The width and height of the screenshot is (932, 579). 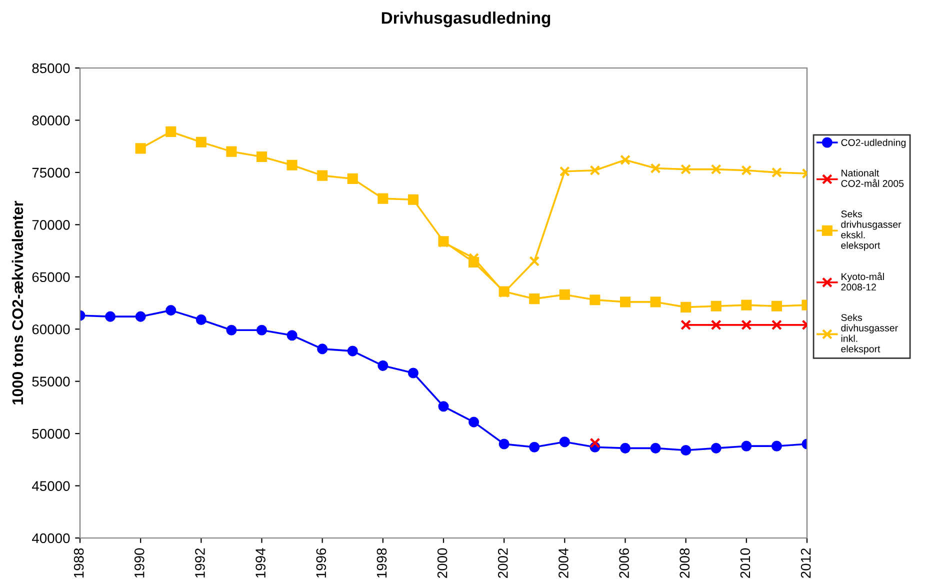 What do you see at coordinates (51, 173) in the screenshot?
I see `y-tick-label: 75000` at bounding box center [51, 173].